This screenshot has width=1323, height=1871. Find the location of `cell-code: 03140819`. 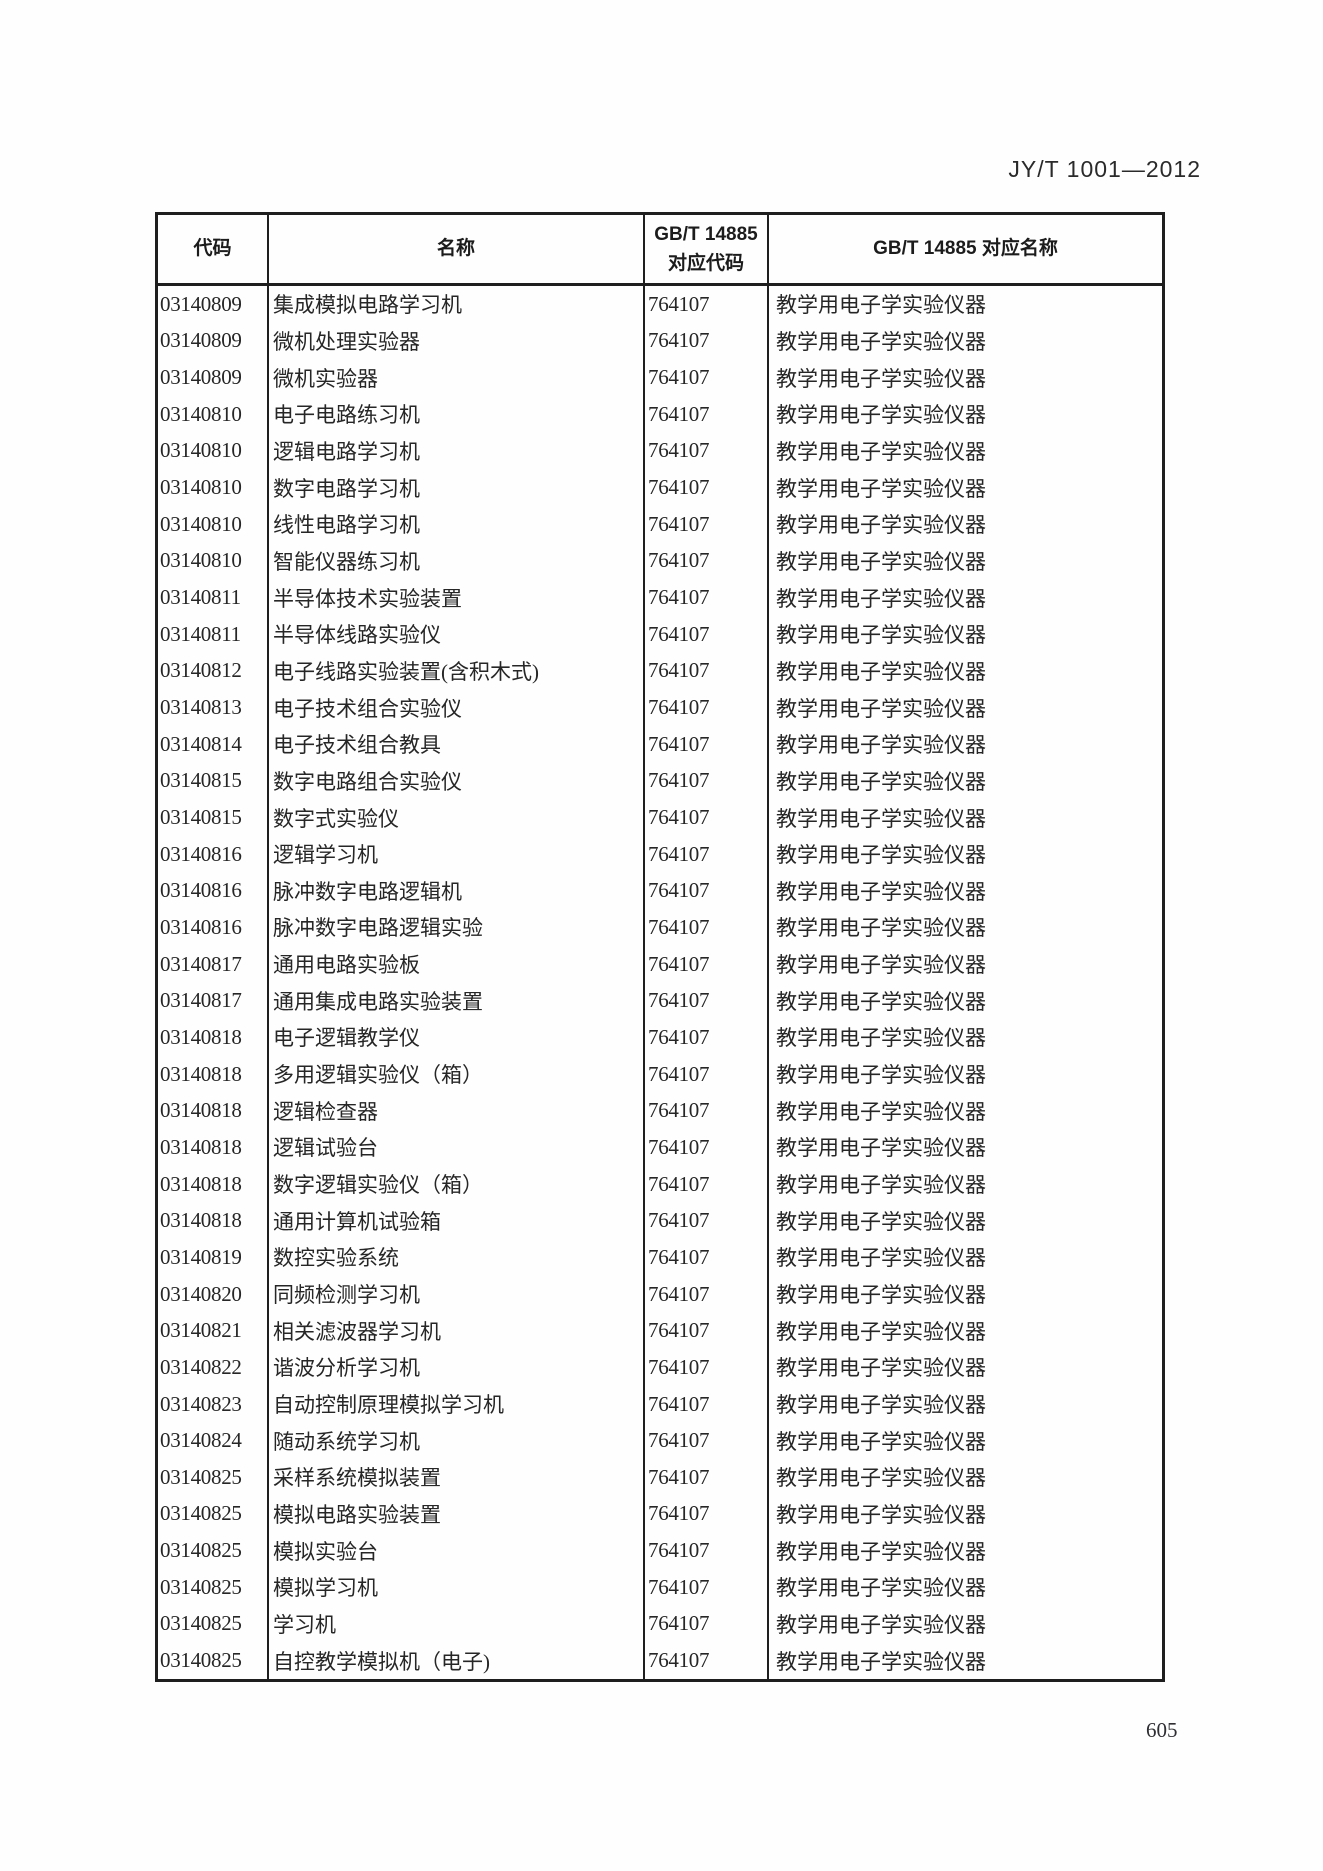

cell-code: 03140819 is located at coordinates (213, 1257).